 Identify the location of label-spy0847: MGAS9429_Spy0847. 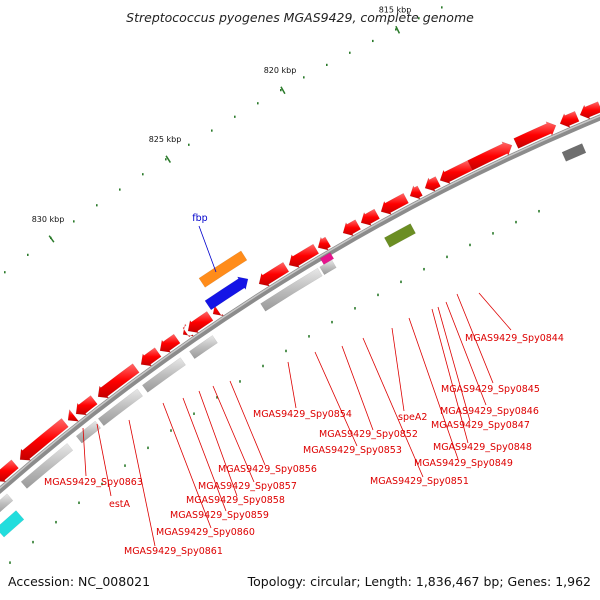
(480, 425).